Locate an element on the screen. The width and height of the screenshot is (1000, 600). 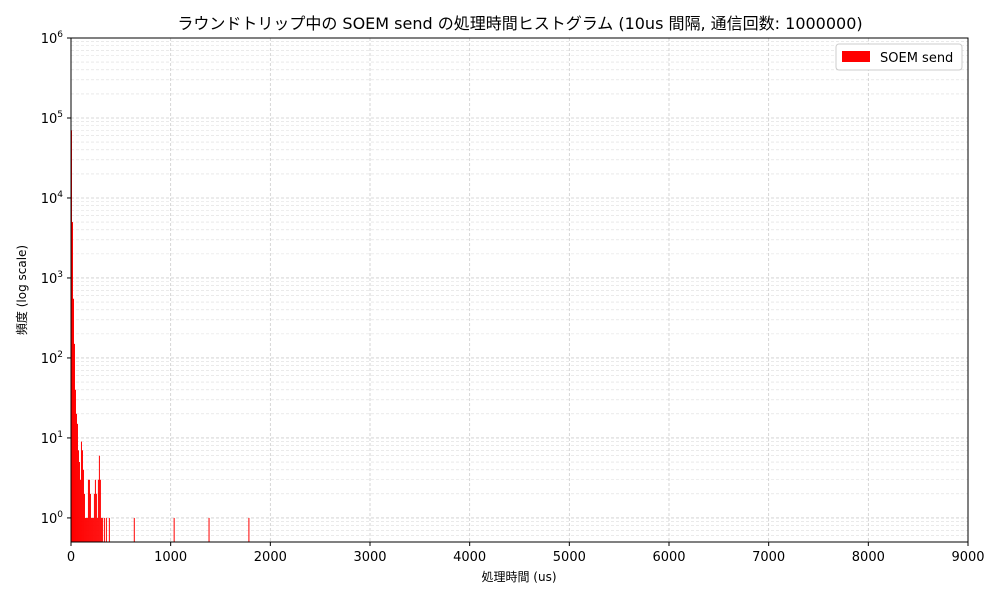
x-tick-label: 9000 is located at coordinates (967, 557).